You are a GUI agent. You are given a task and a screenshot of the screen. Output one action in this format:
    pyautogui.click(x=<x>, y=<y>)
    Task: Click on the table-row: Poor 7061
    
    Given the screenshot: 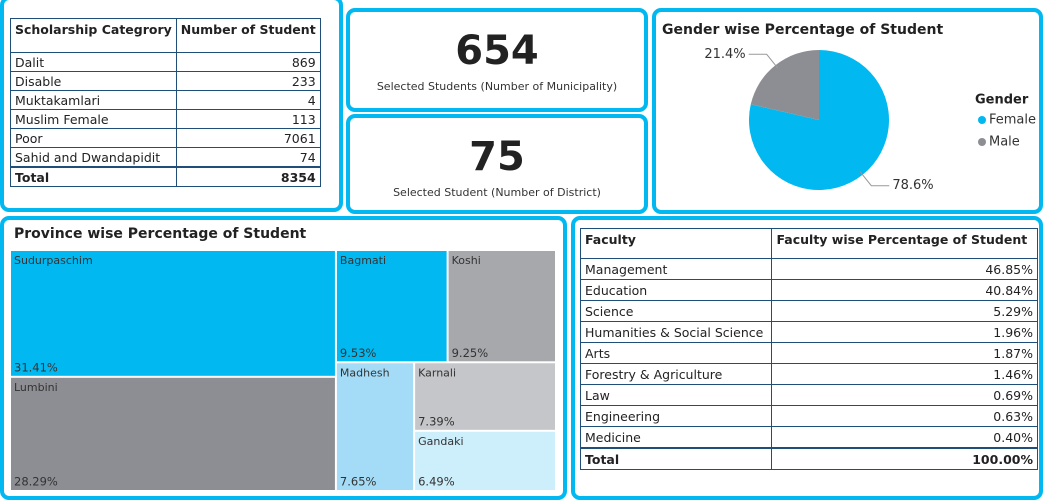 What is the action you would take?
    pyautogui.click(x=165, y=138)
    